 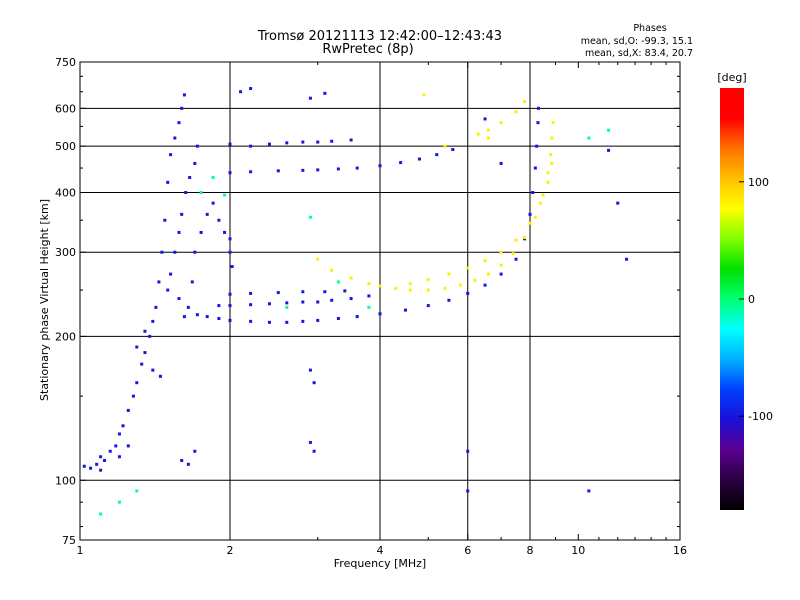 What do you see at coordinates (751, 299) in the screenshot?
I see `colorbar-tick-label: 0` at bounding box center [751, 299].